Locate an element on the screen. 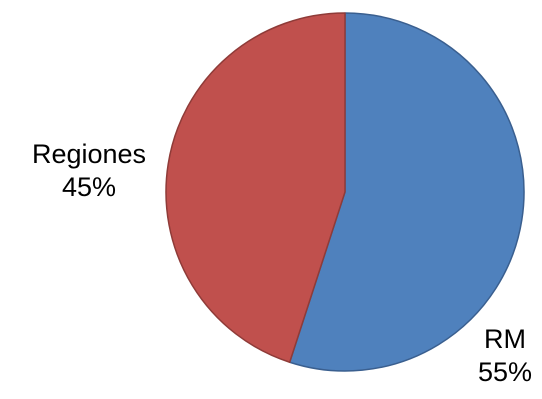  slice-label-rm: RM is located at coordinates (505, 339).